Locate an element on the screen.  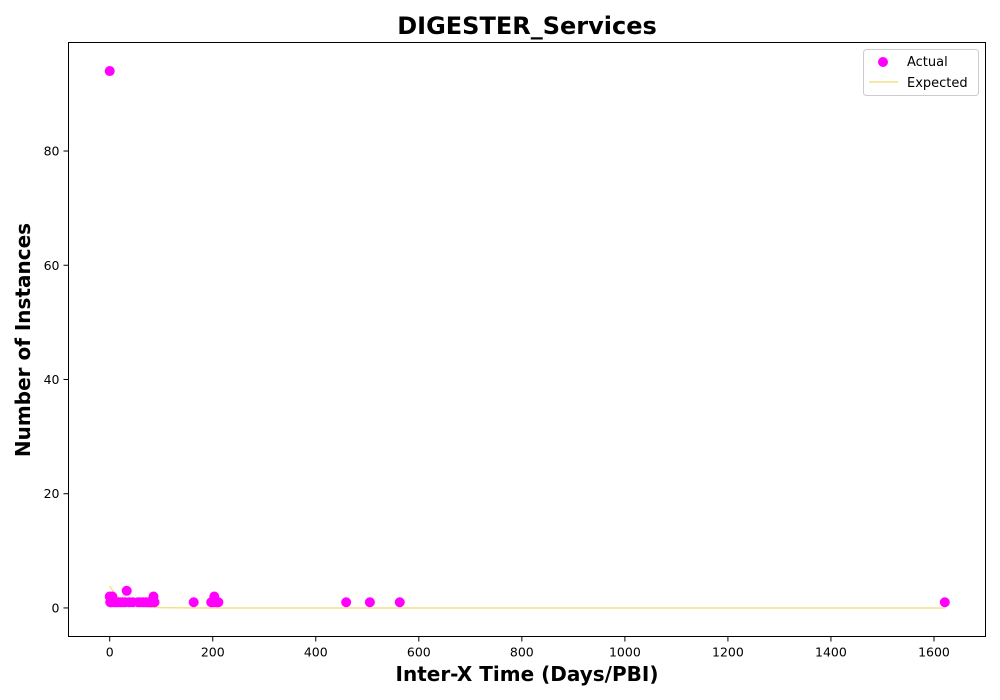
chart-title: DIGESTER_Services is located at coordinates (527, 26).